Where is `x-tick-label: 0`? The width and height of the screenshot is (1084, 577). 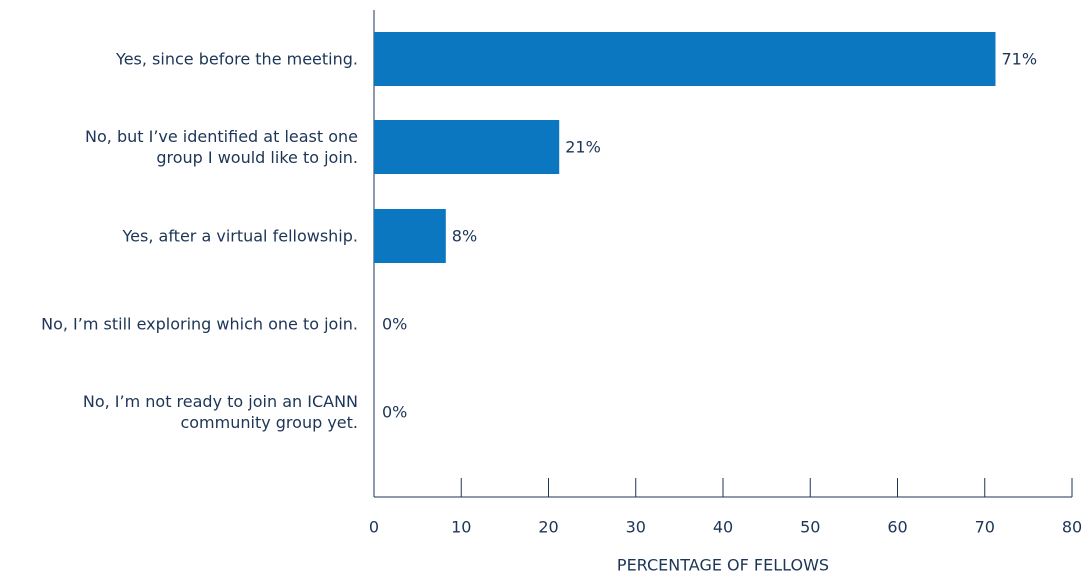
x-tick-label: 0 is located at coordinates (374, 527).